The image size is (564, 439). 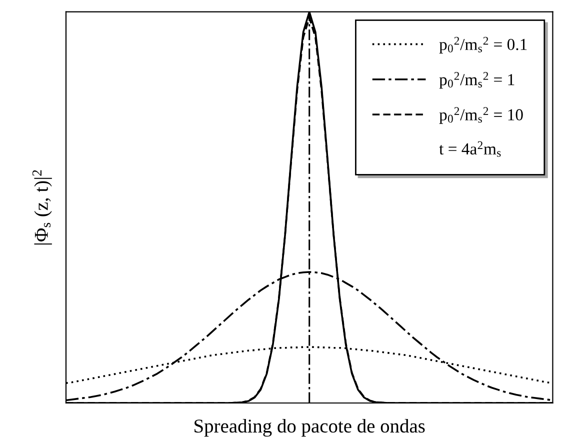 I want to click on x-axis-title: Spreading do pacote de ondas, so click(x=309, y=427).